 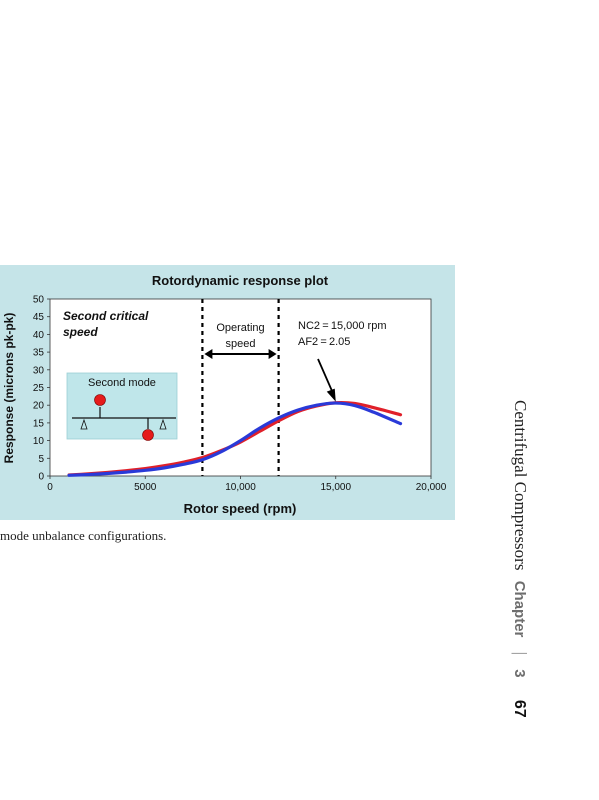 I want to click on operating-speed-label: Operating speed, so click(x=240, y=336).